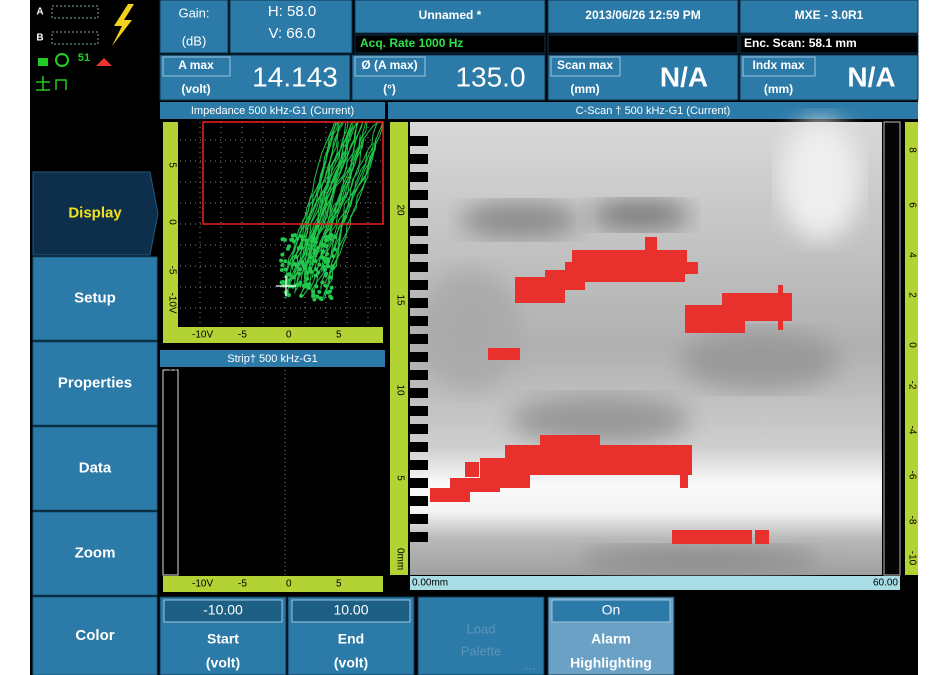  What do you see at coordinates (611, 635) in the screenshot?
I see `toolbar-button: On Alarm Highlighting` at bounding box center [611, 635].